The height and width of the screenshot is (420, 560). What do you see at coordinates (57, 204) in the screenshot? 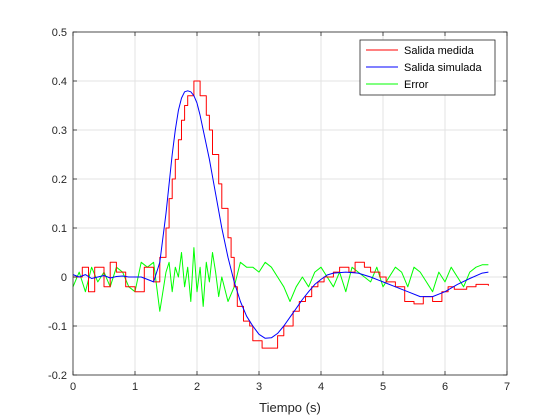
I see `y-tick-labels: -0.2 -0.1 0 0.1 0.2 0.3 0.4 0.5` at bounding box center [57, 204].